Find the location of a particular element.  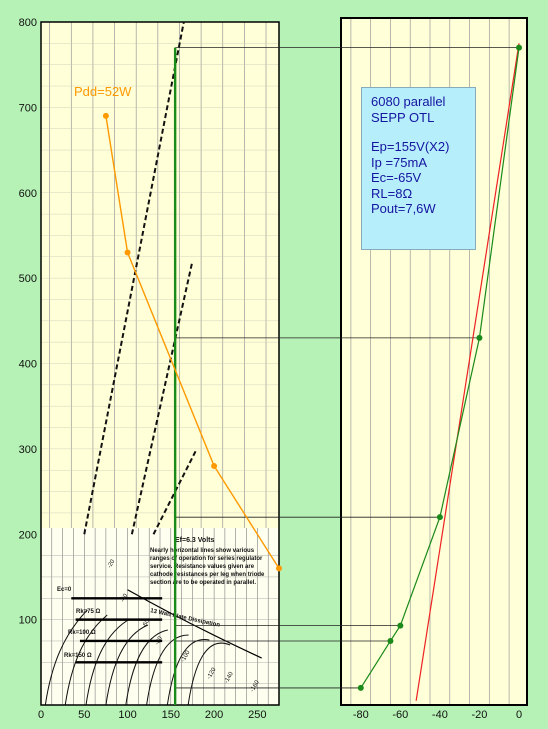

inset-note-line3: service. Resistance values given are is located at coordinates (202, 567).